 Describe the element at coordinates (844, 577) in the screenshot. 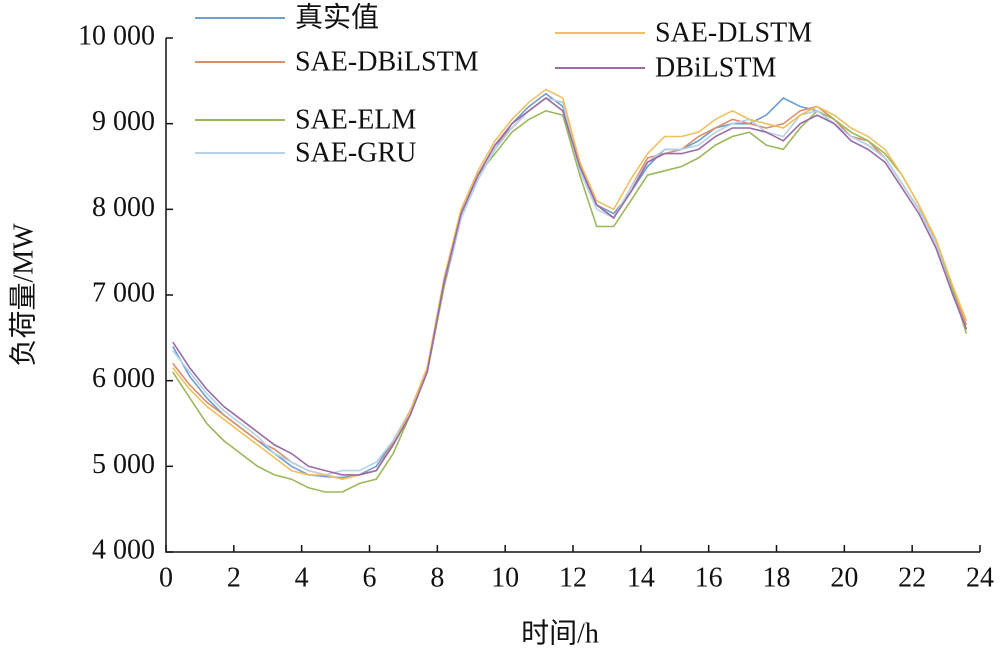

I see `x-tick-label: 20` at that location.